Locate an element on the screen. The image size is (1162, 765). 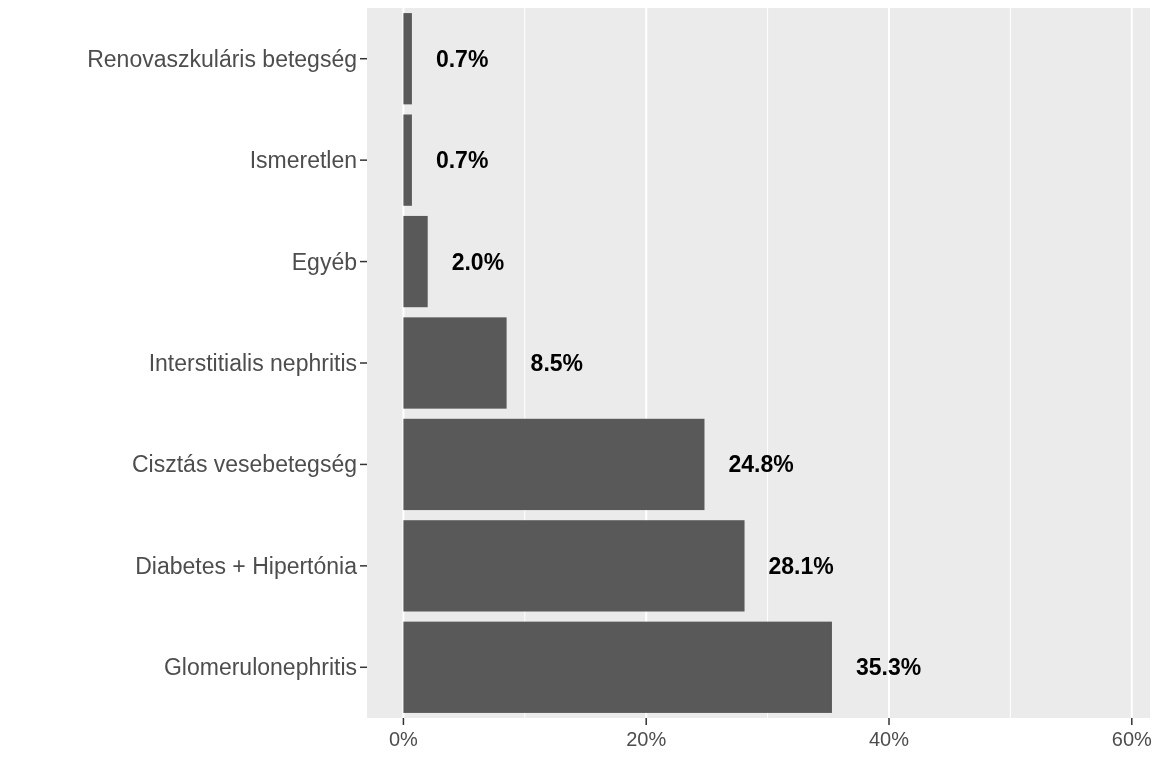
data-label: 24.8% is located at coordinates (761, 464).